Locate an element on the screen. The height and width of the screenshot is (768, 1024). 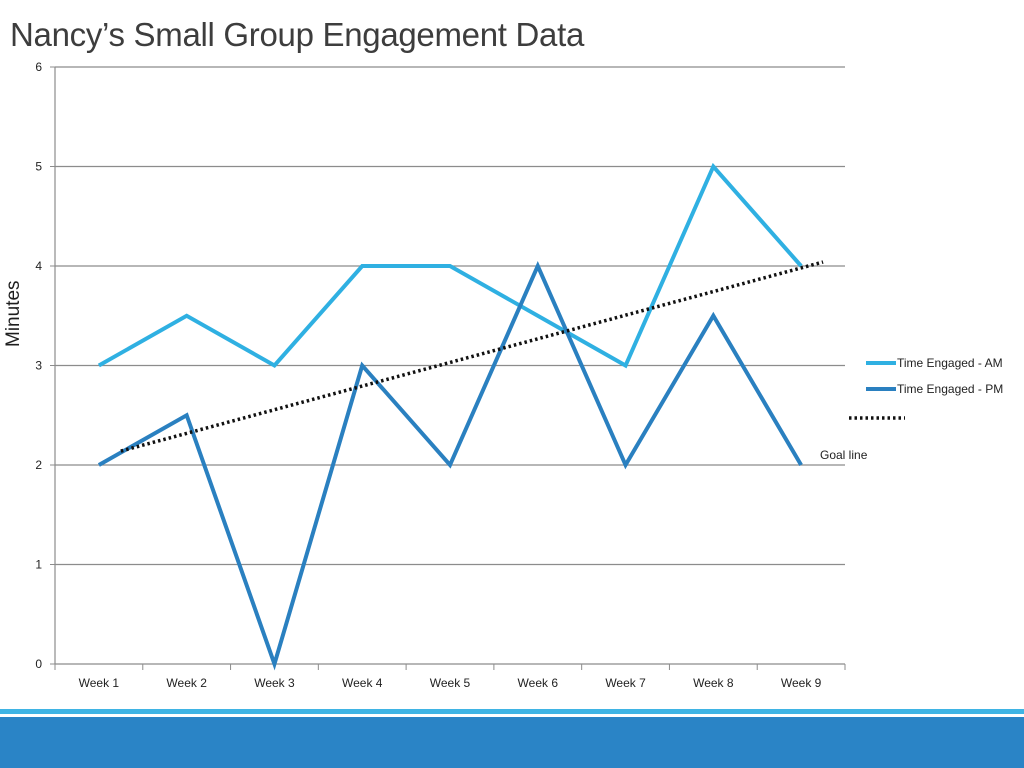
x-tick-label: Week 4 is located at coordinates (362, 683).